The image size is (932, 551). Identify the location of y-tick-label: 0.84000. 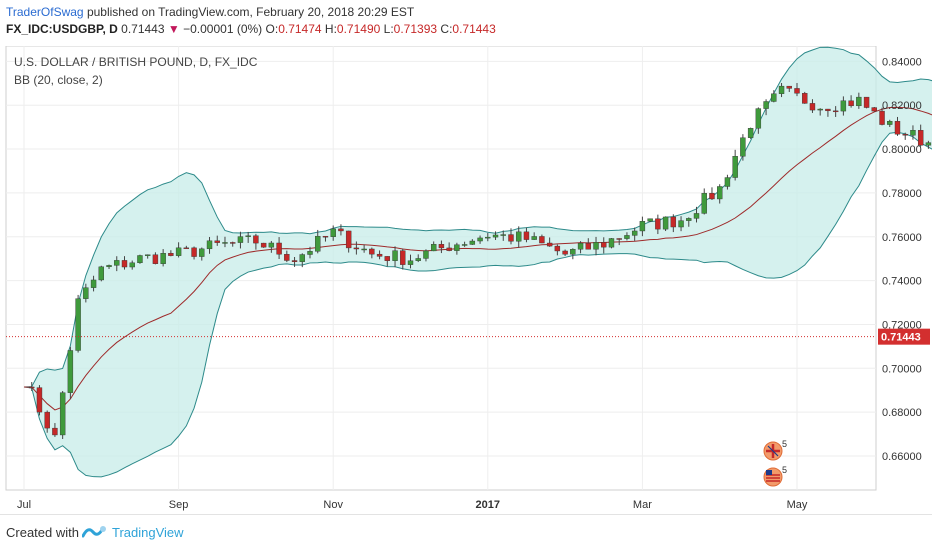
(902, 62).